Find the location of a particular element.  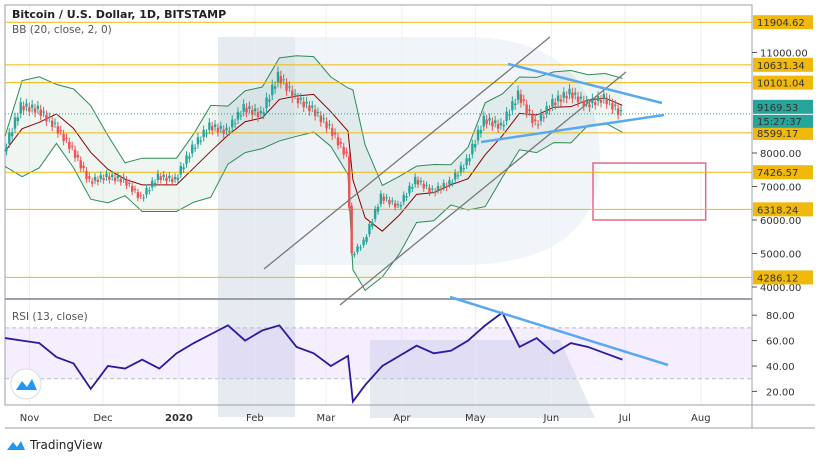

watermark-shape is located at coordinates (256, 227).